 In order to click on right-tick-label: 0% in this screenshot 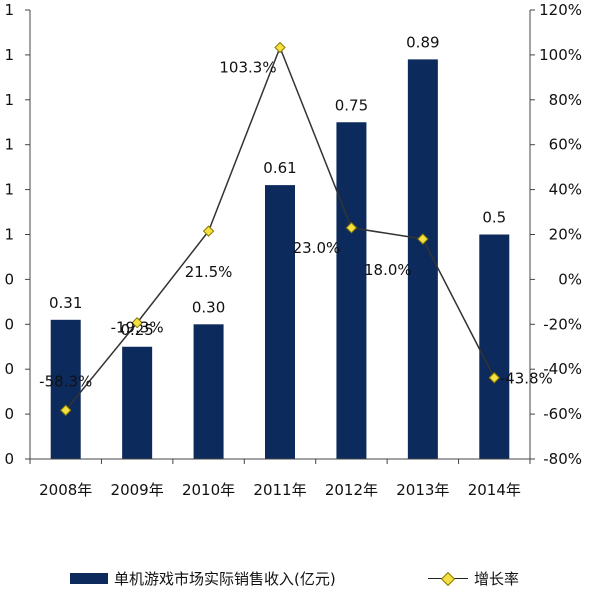, I will do `click(570, 279)`.